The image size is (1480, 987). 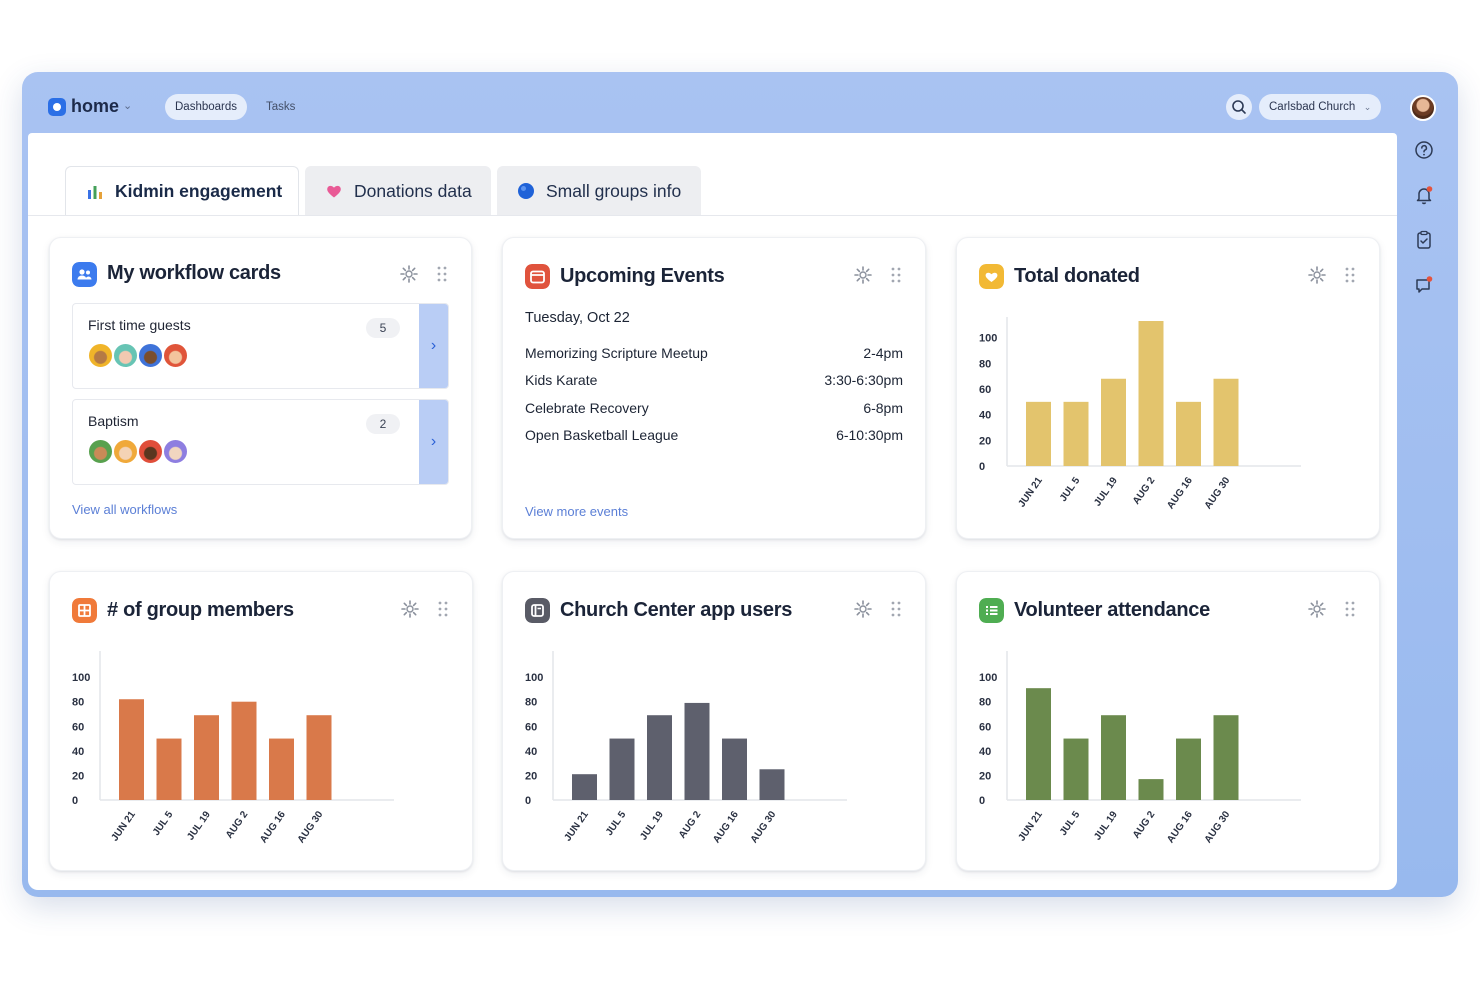 I want to click on workflow-count-badge: 2, so click(x=383, y=424).